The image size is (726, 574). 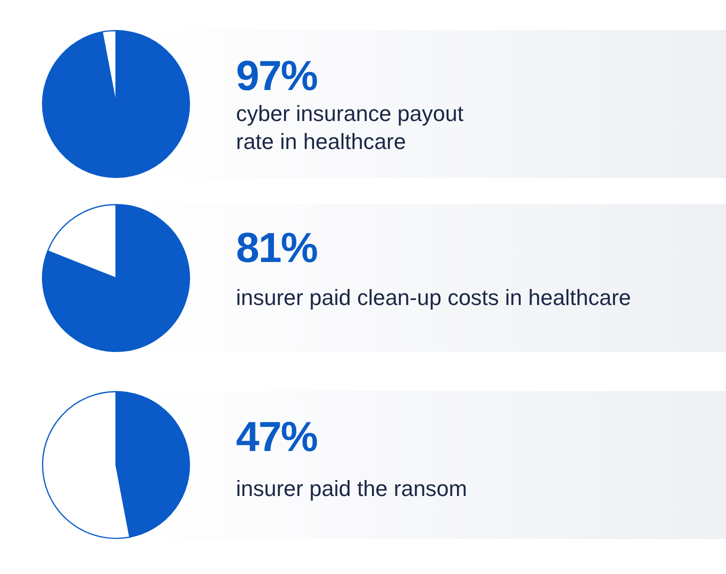 What do you see at coordinates (350, 128) in the screenshot?
I see `text: cyber insurance payout rate in healthcare` at bounding box center [350, 128].